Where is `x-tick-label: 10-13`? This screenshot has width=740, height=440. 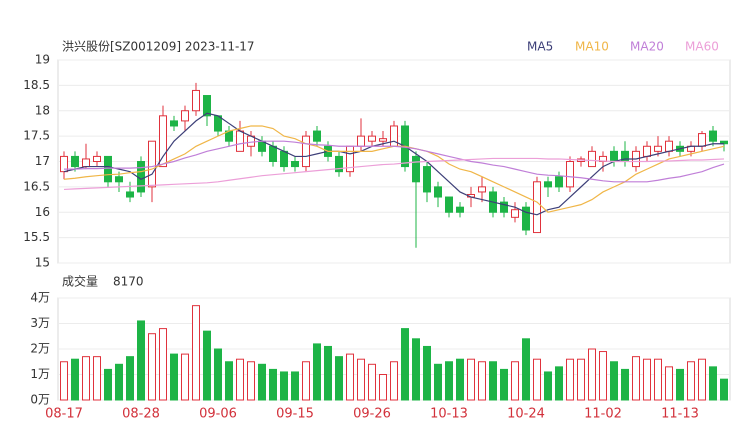 x-tick-label: 10-13 is located at coordinates (449, 414).